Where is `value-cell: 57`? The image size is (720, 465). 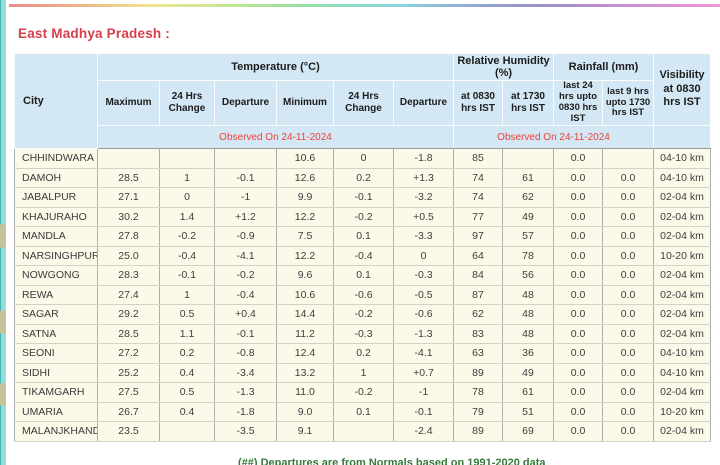
value-cell: 57 is located at coordinates (528, 236).